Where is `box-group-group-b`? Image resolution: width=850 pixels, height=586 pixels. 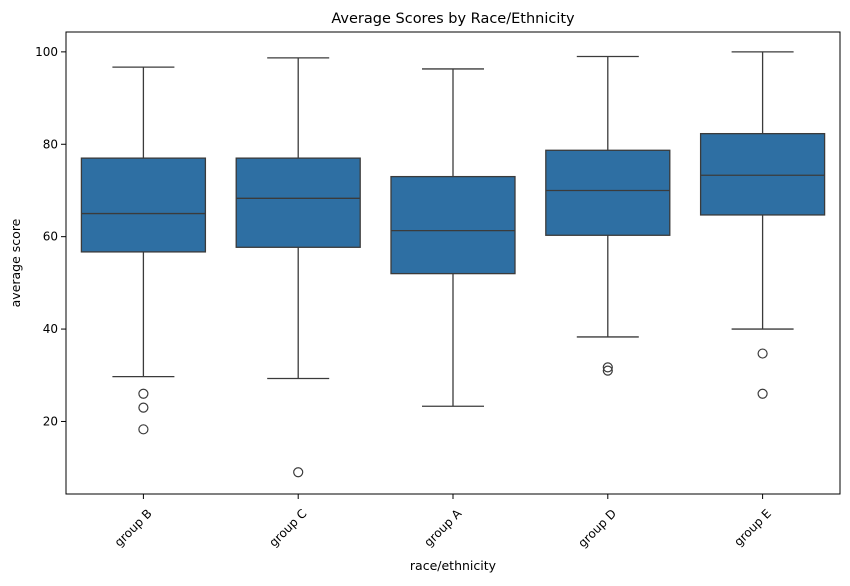 box-group-group-b is located at coordinates (143, 250).